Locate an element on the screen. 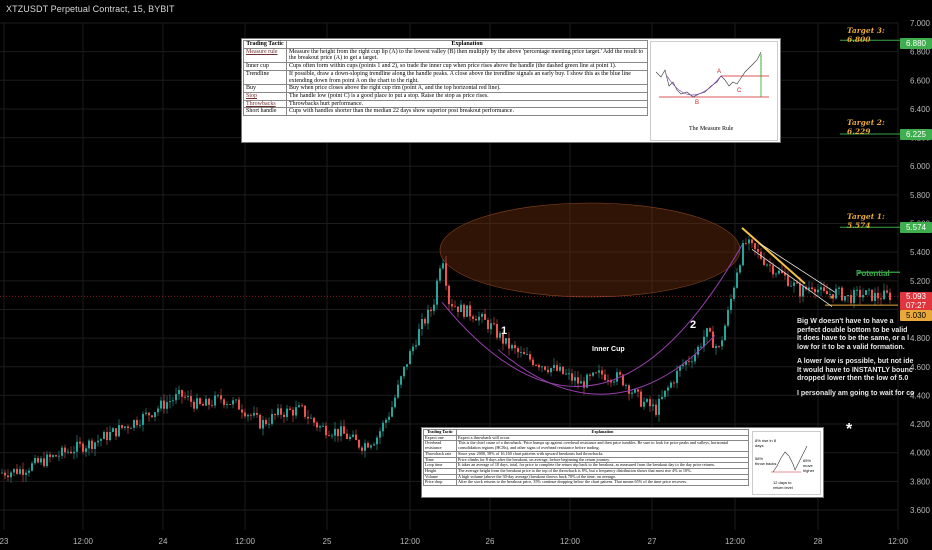  breakout-point-label: Potential is located at coordinates (873, 273).